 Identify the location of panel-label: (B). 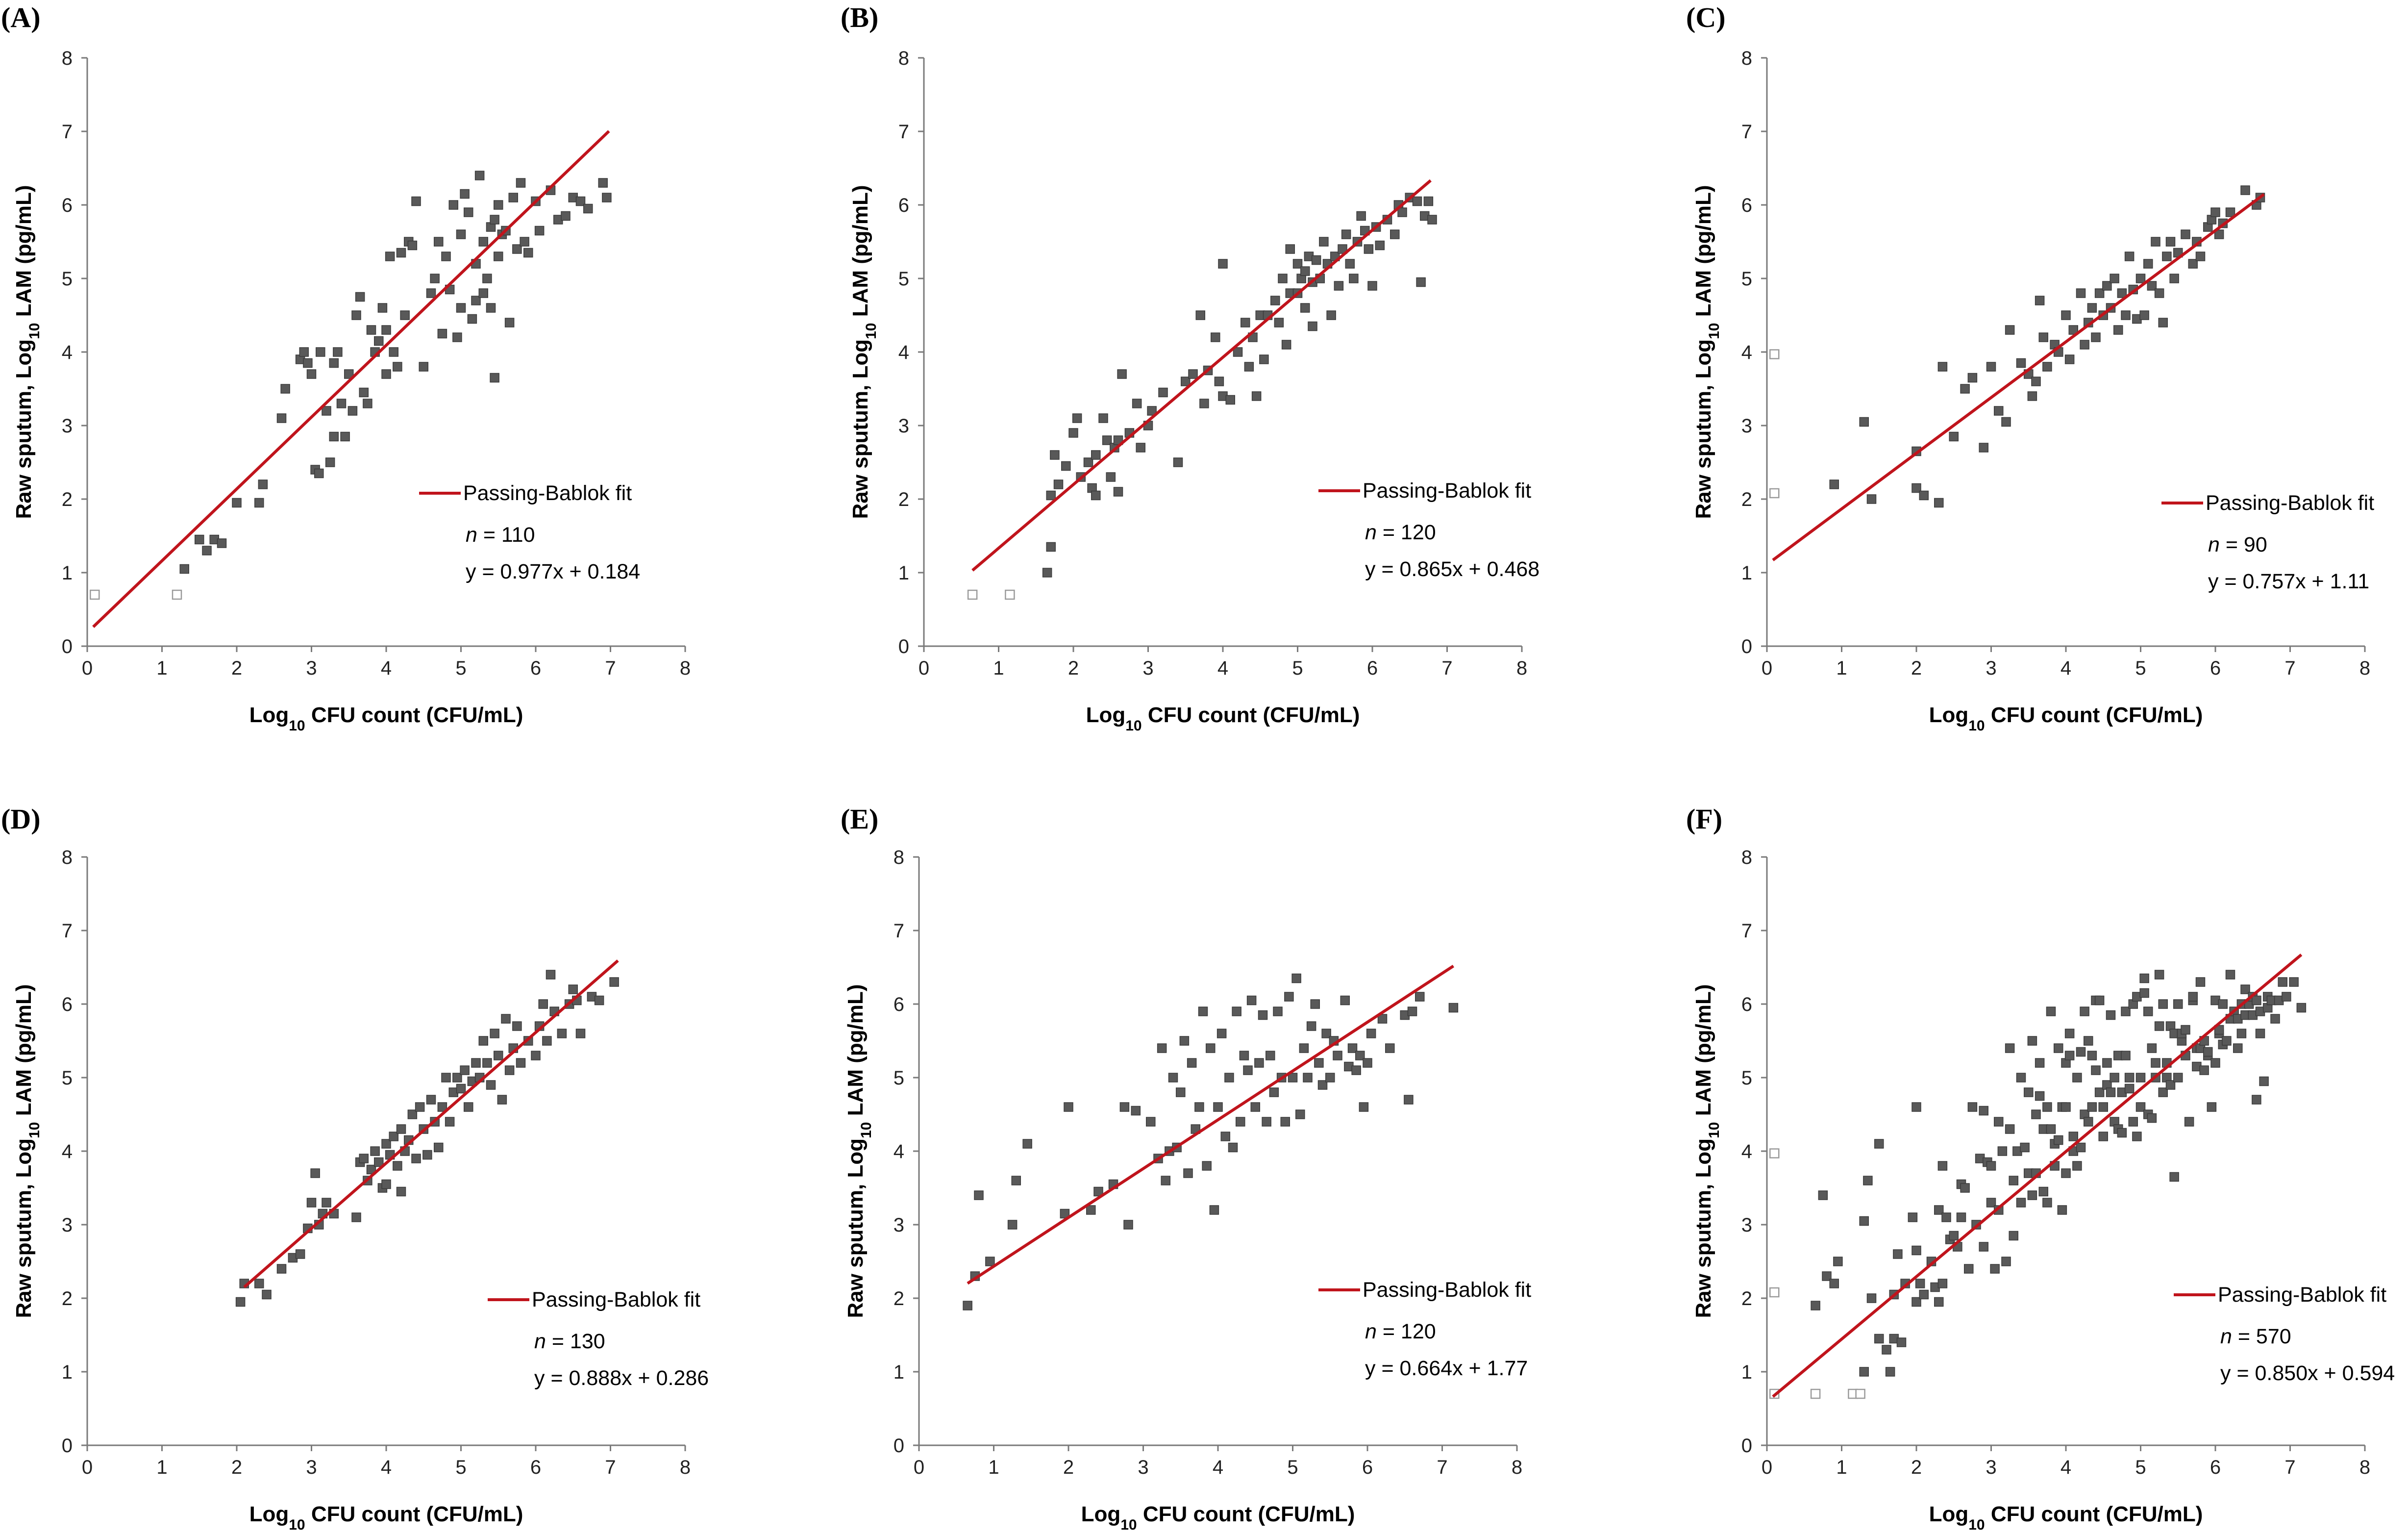
(859, 17).